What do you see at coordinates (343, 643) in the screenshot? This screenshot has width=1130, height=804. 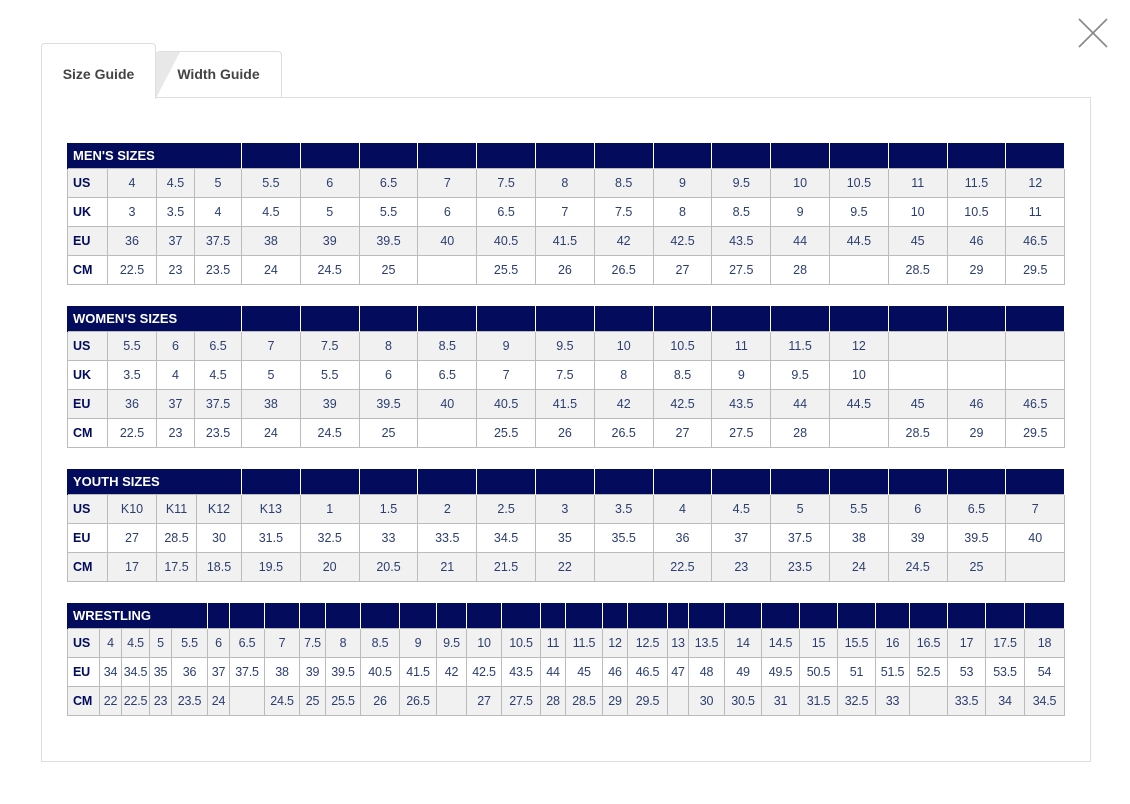 I see `size-cell: 8` at bounding box center [343, 643].